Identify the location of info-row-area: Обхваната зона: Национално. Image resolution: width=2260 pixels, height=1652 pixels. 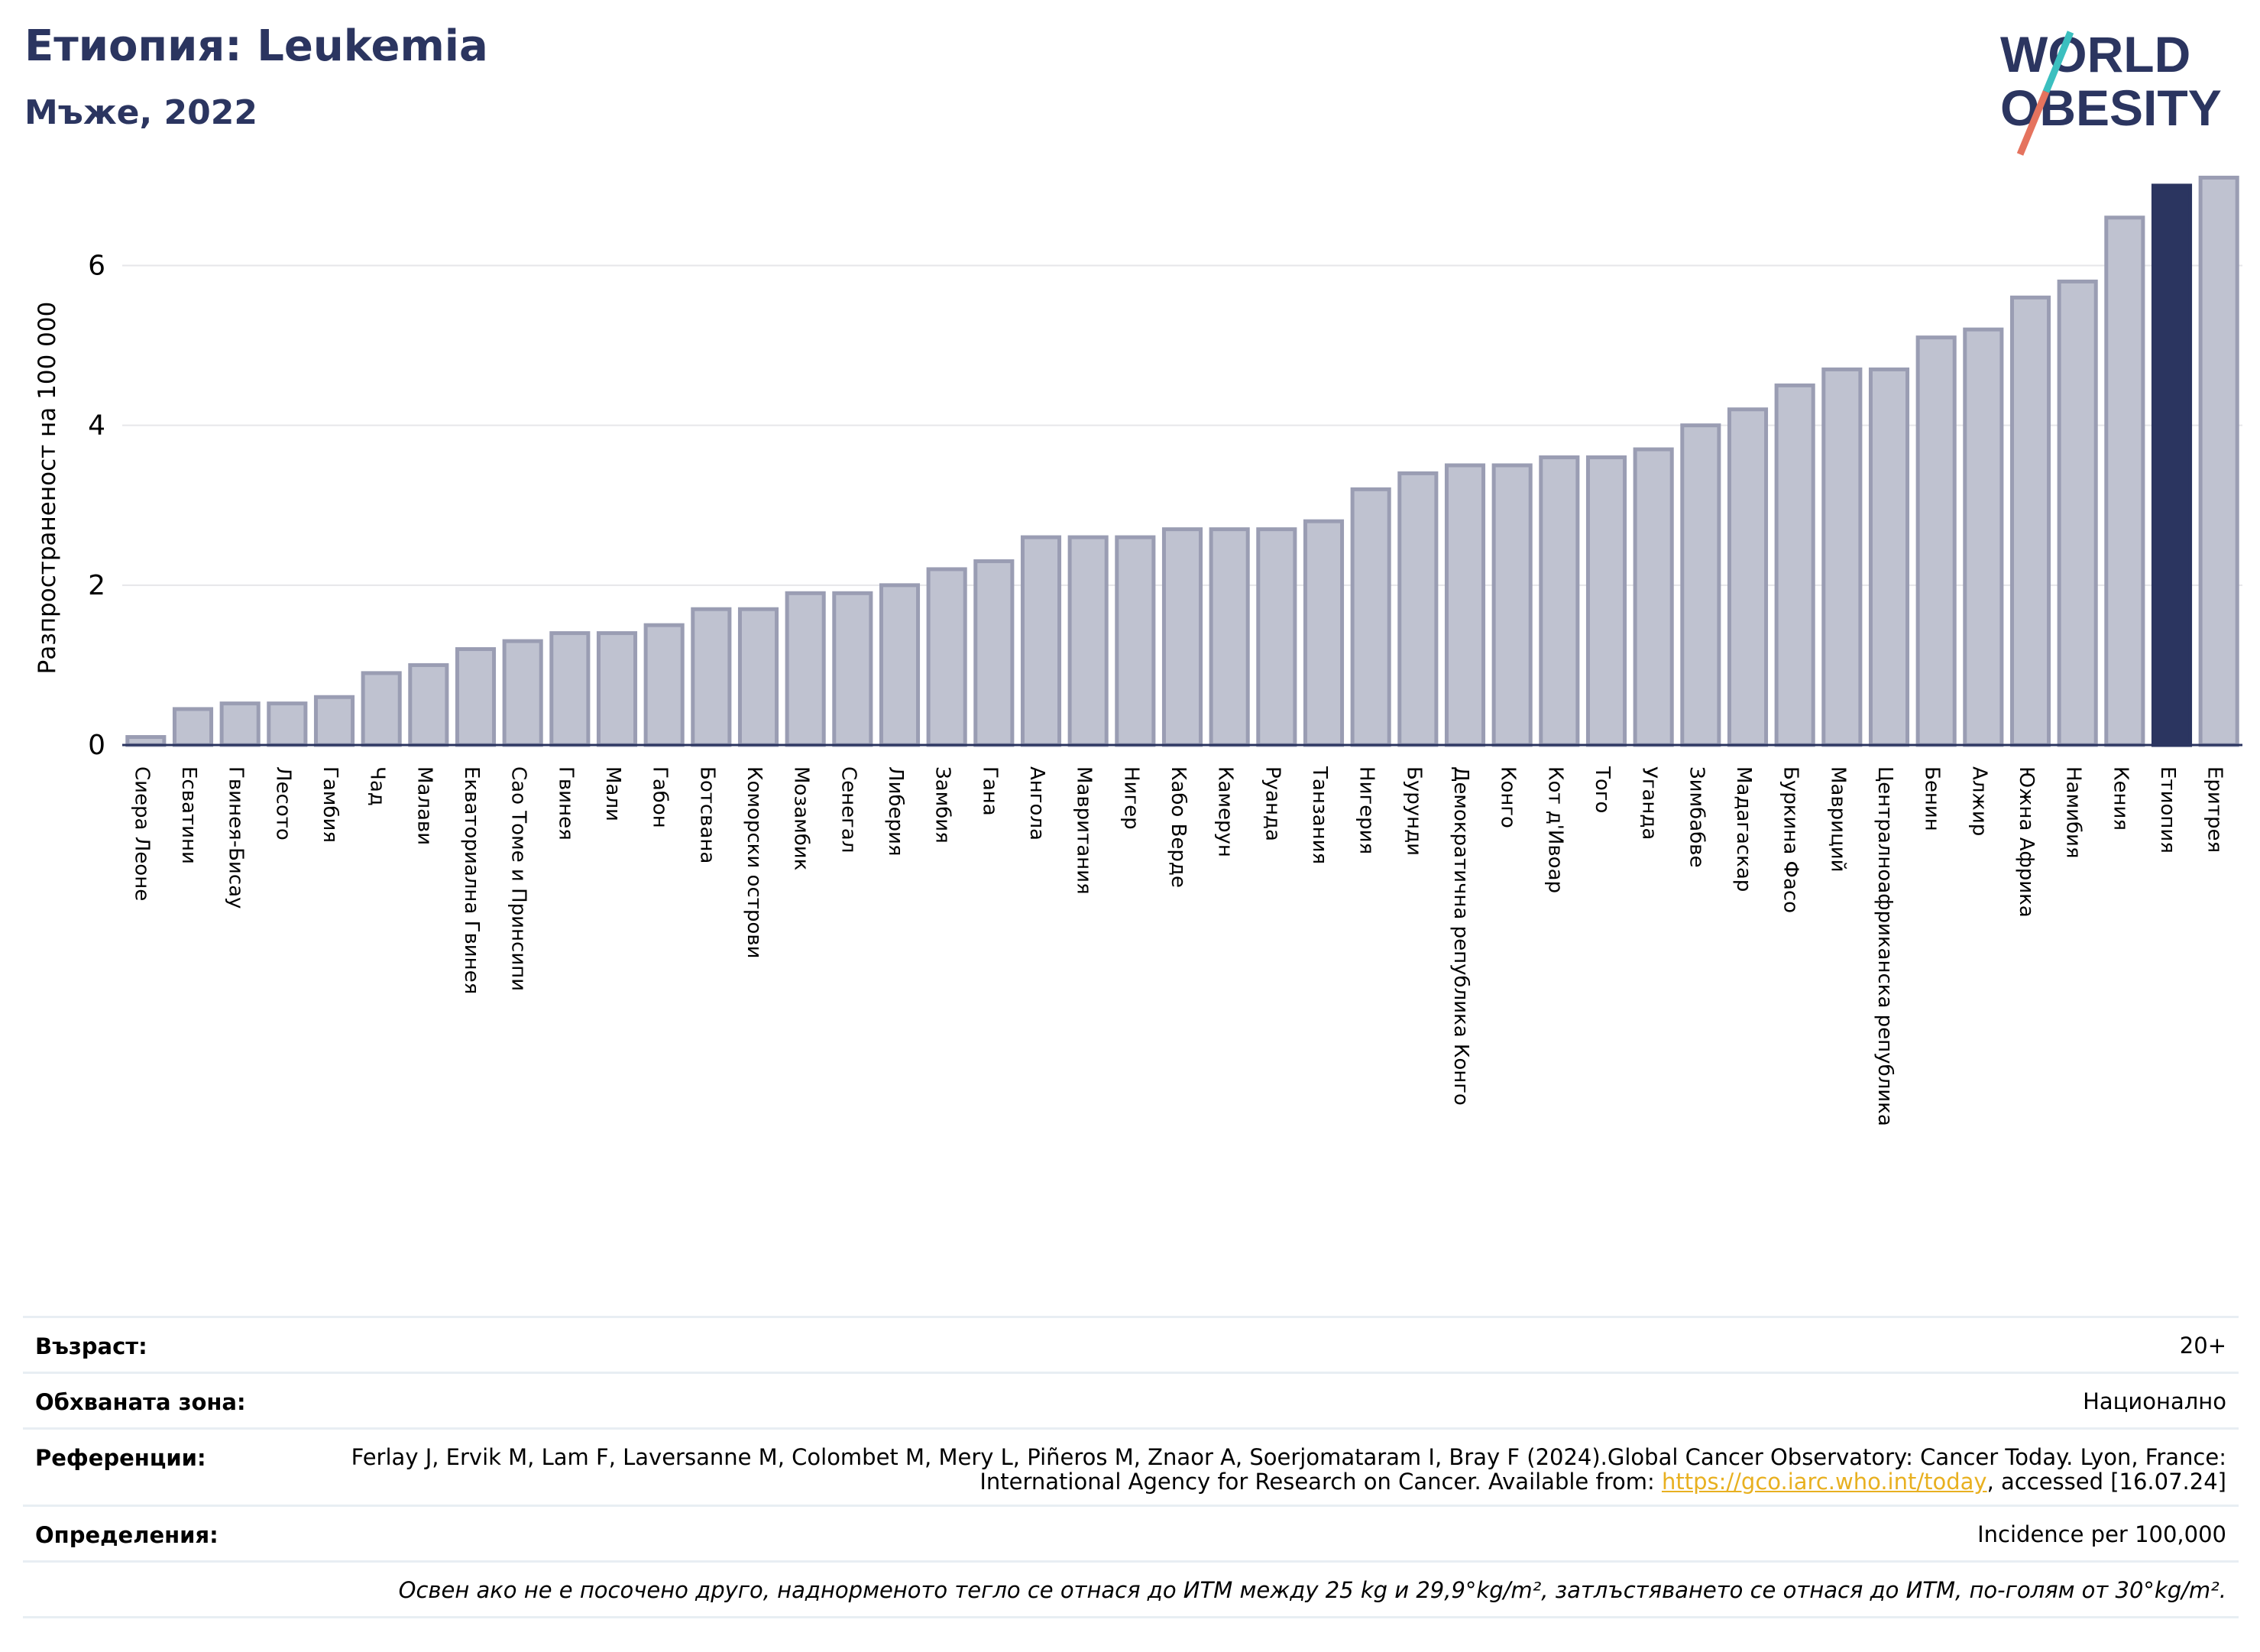
(1131, 1399).